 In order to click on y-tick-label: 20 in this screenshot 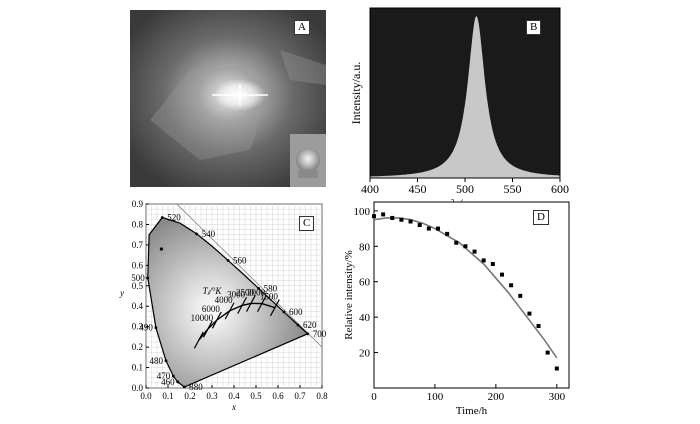, I will do `click(365, 354)`.